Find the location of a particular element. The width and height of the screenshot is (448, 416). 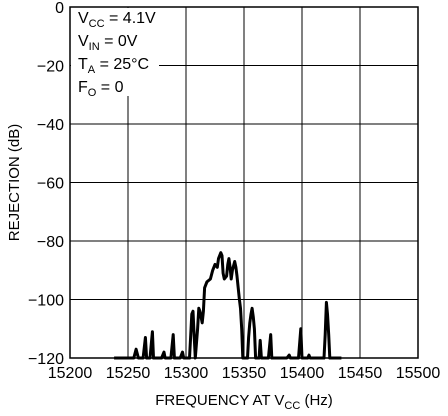

condition-label: TA = 25°C is located at coordinates (113, 66).